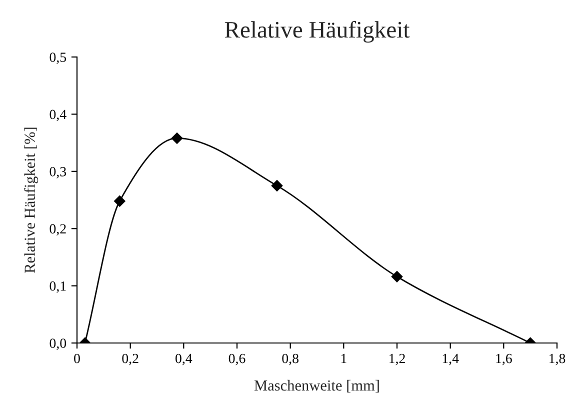  What do you see at coordinates (58, 116) in the screenshot?
I see `y-tick-label: 0,4` at bounding box center [58, 116].